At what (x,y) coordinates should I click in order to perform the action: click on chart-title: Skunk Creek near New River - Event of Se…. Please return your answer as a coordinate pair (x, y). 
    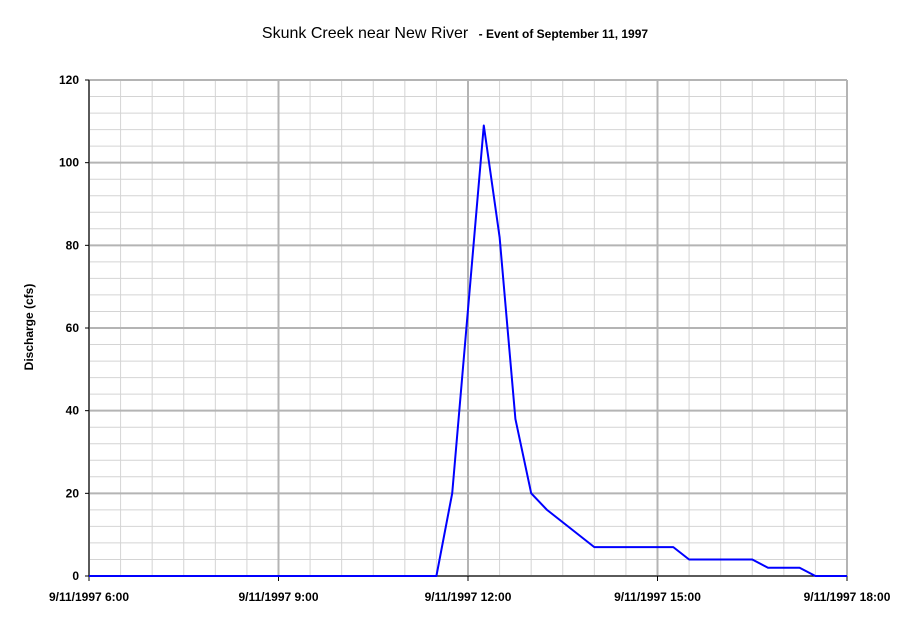
    Looking at the image, I should click on (455, 33).